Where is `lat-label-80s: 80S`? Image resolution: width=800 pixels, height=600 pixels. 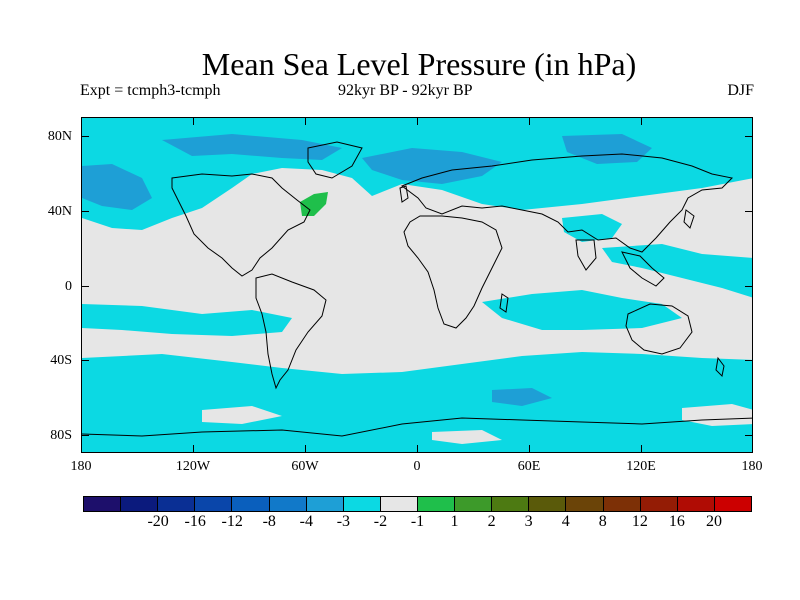
lat-label-80s: 80S is located at coordinates (61, 435).